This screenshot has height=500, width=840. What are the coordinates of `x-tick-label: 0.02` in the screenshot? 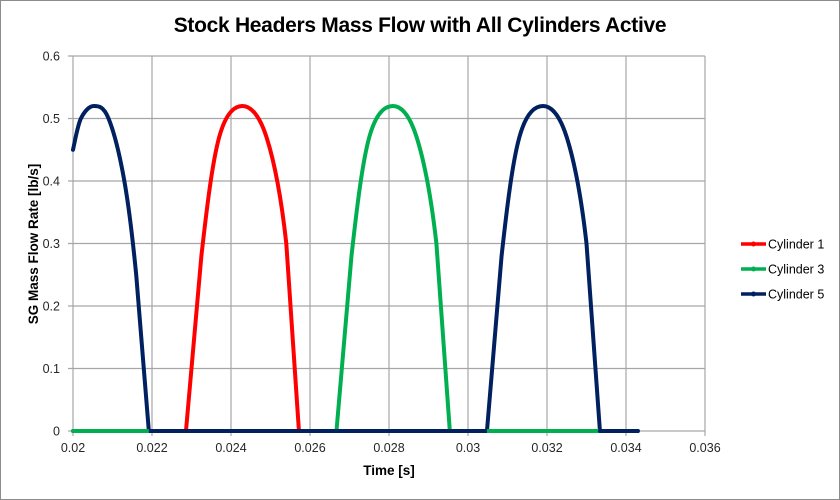 It's located at (73, 448).